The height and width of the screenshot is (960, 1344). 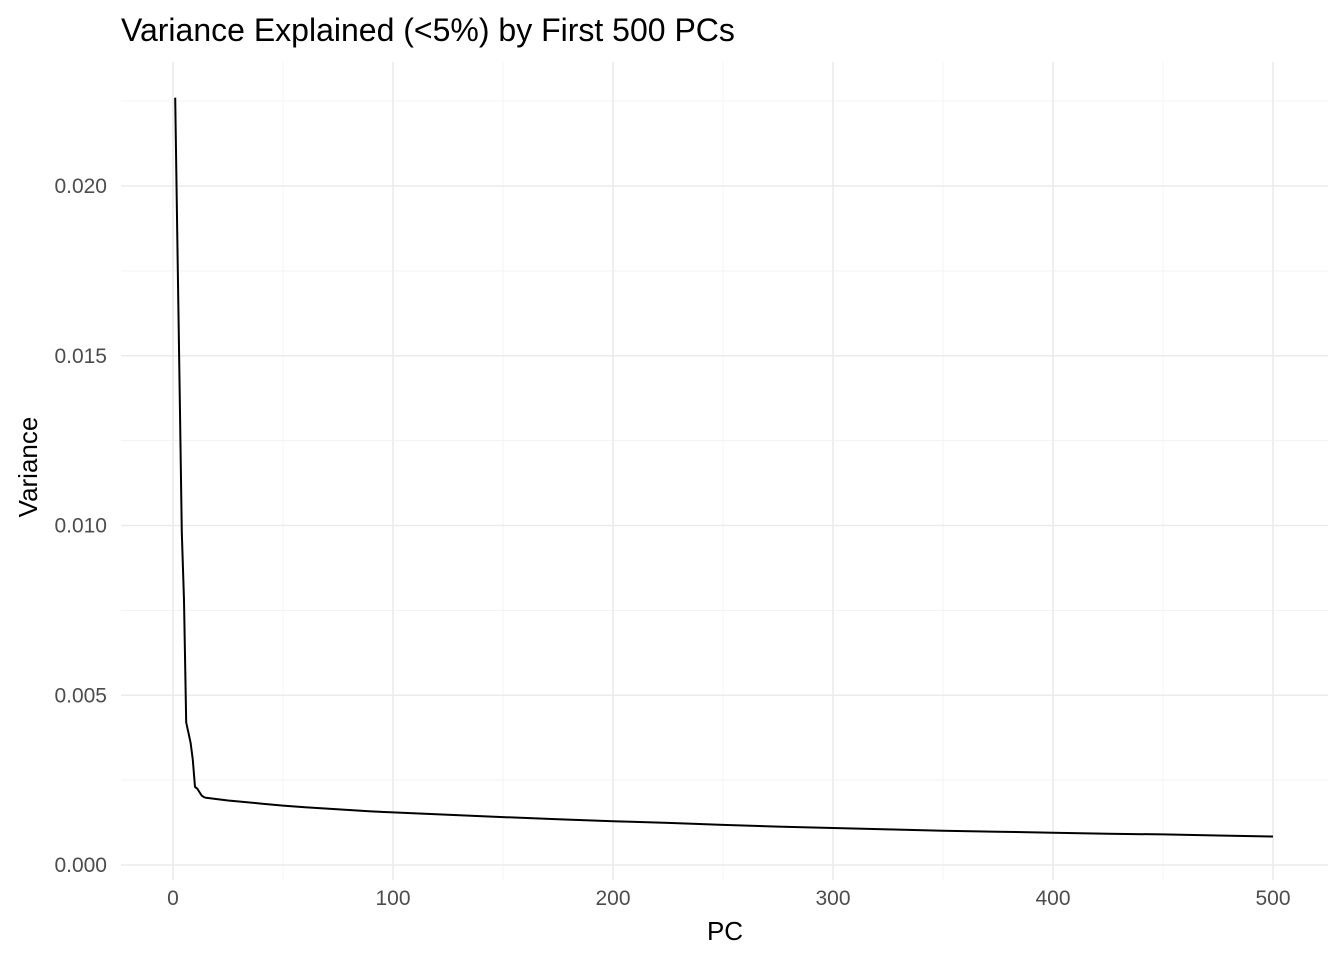 What do you see at coordinates (80, 526) in the screenshot?
I see `y-tick-label: 0.010` at bounding box center [80, 526].